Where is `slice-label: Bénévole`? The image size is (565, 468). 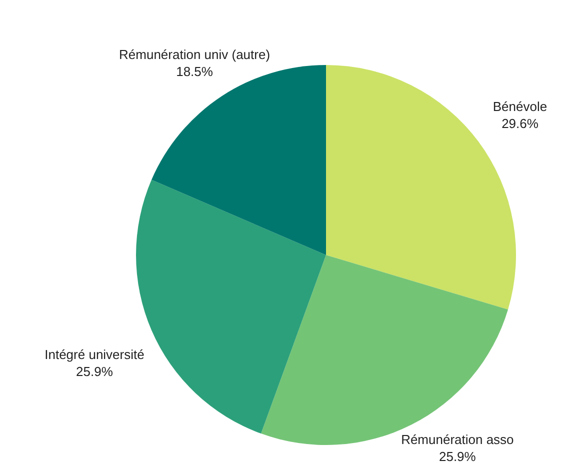 slice-label: Bénévole is located at coordinates (520, 106).